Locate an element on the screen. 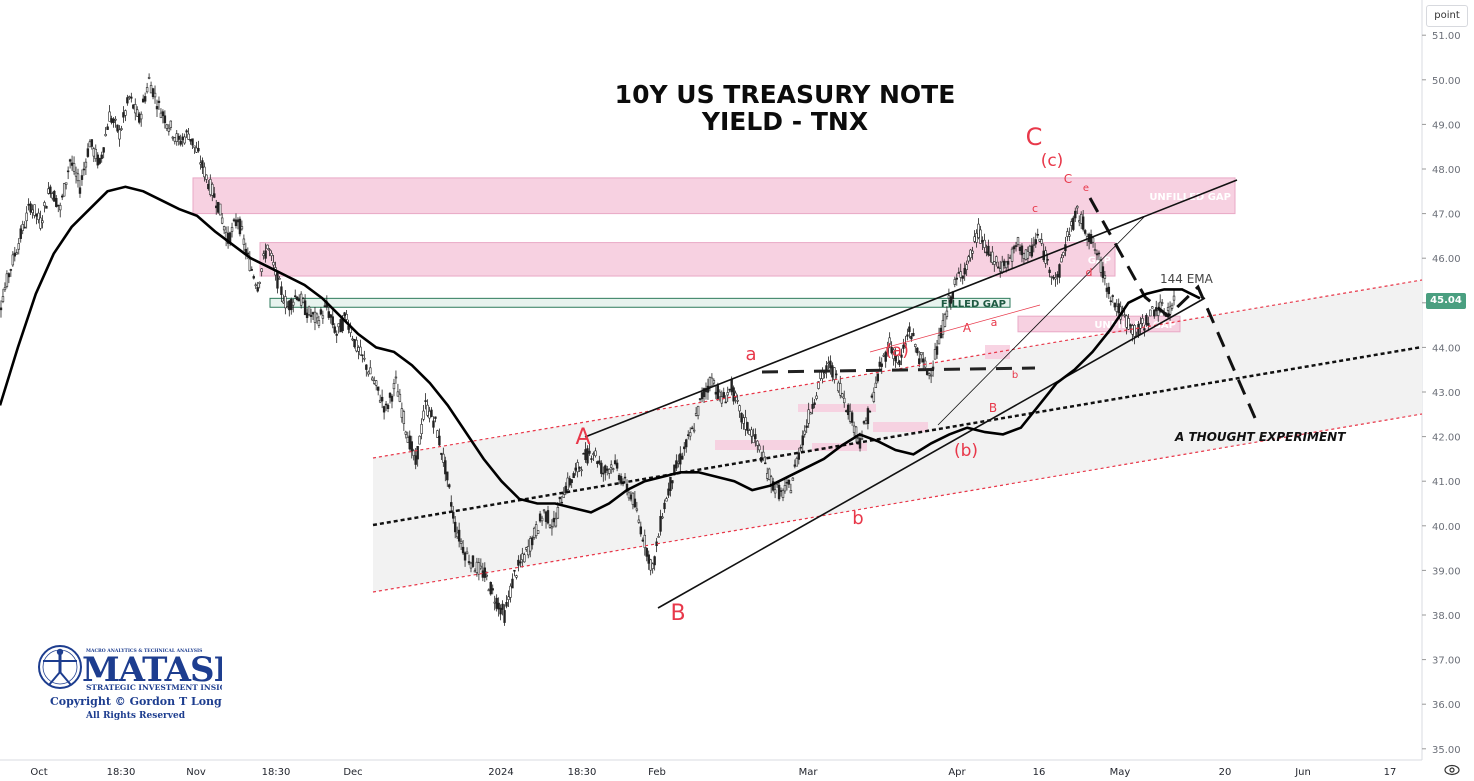 This screenshot has width=1474, height=781. price-tick-label: 35.00 is located at coordinates (1446, 750).